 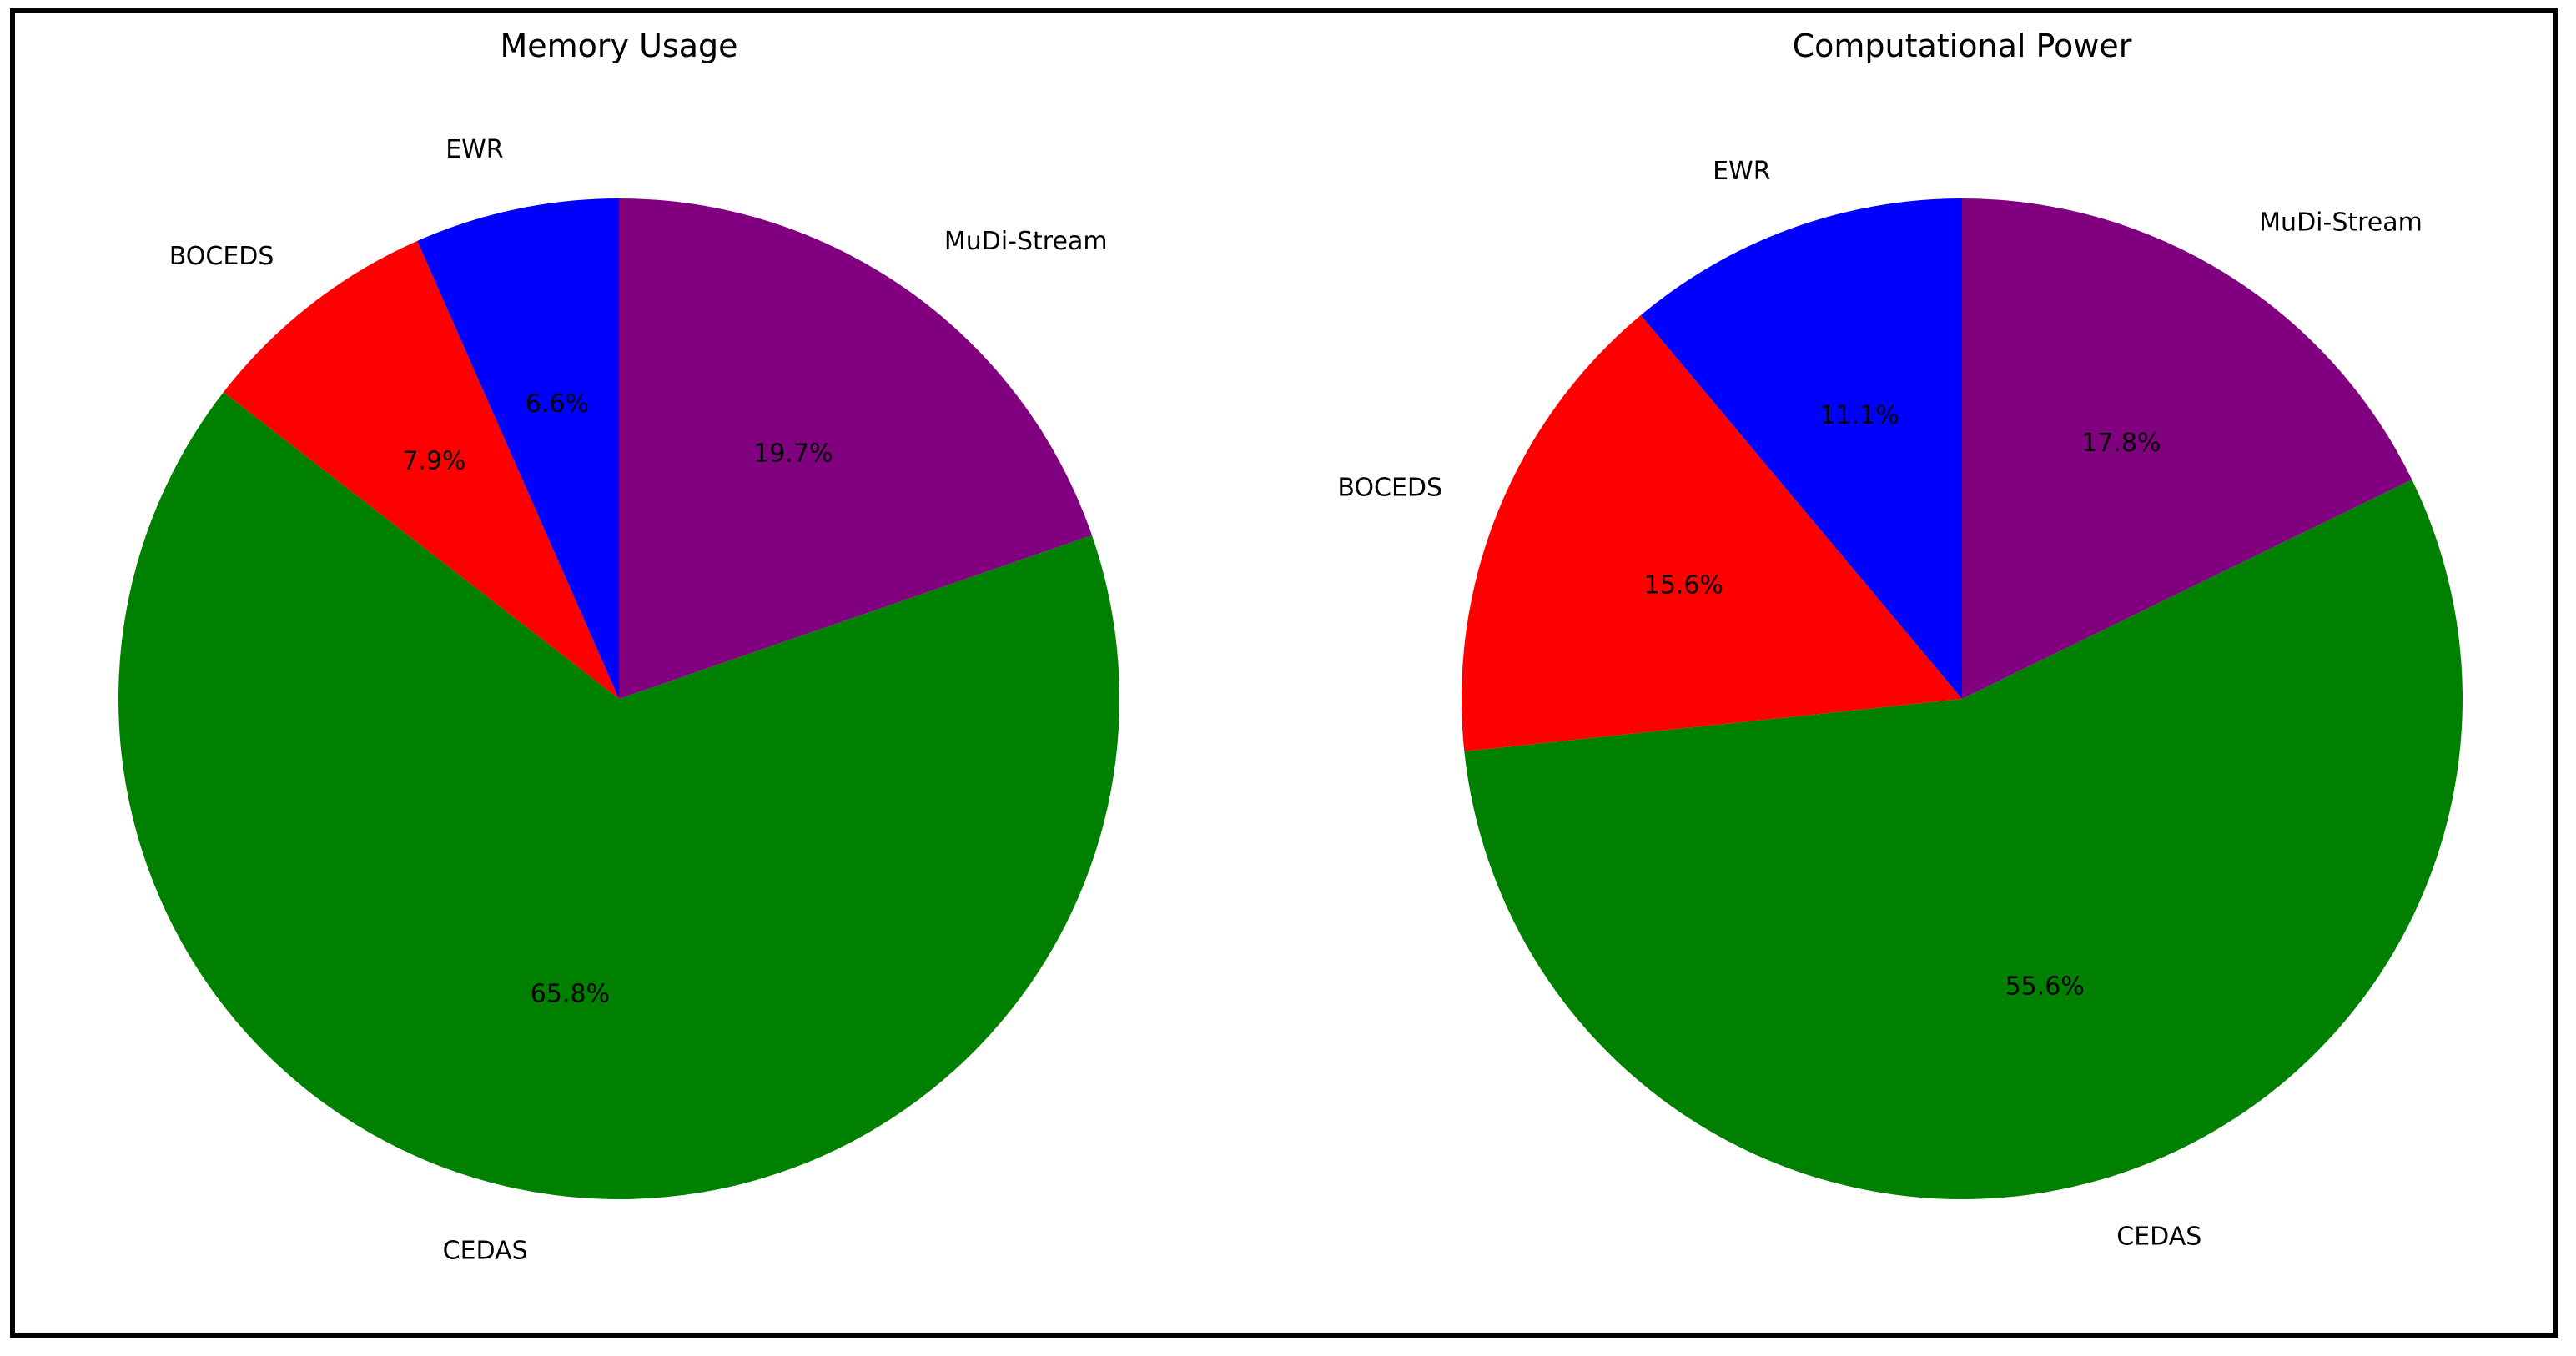 I want to click on slice-percent-boceds: 7.9%, so click(x=433, y=462).